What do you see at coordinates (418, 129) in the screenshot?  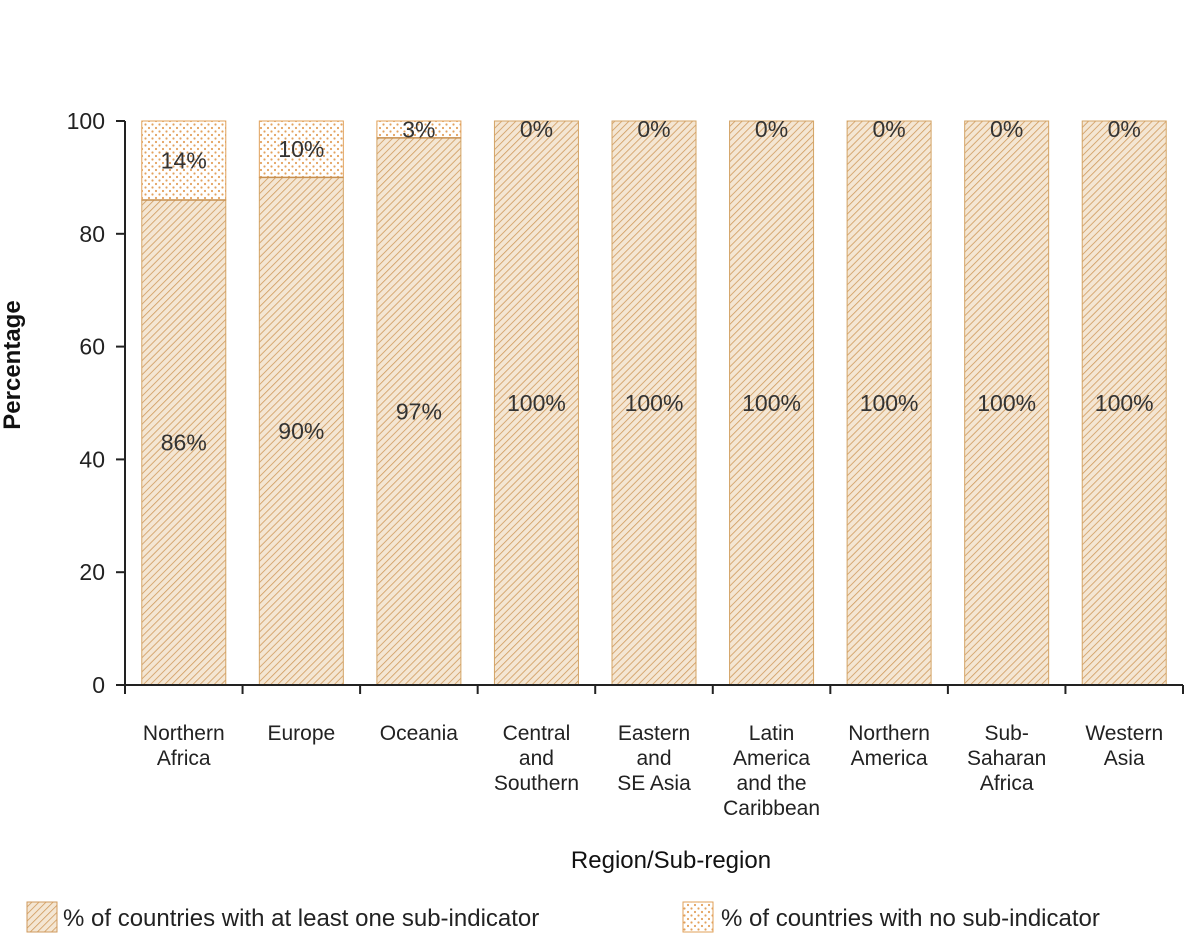 I see `data-label-no-sub-indicator: 3%` at bounding box center [418, 129].